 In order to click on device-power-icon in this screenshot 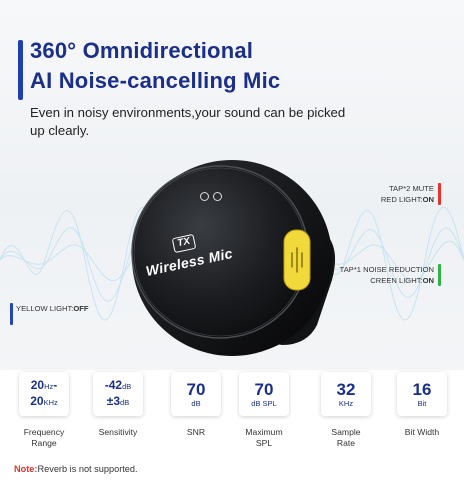, I will do `click(217, 196)`.